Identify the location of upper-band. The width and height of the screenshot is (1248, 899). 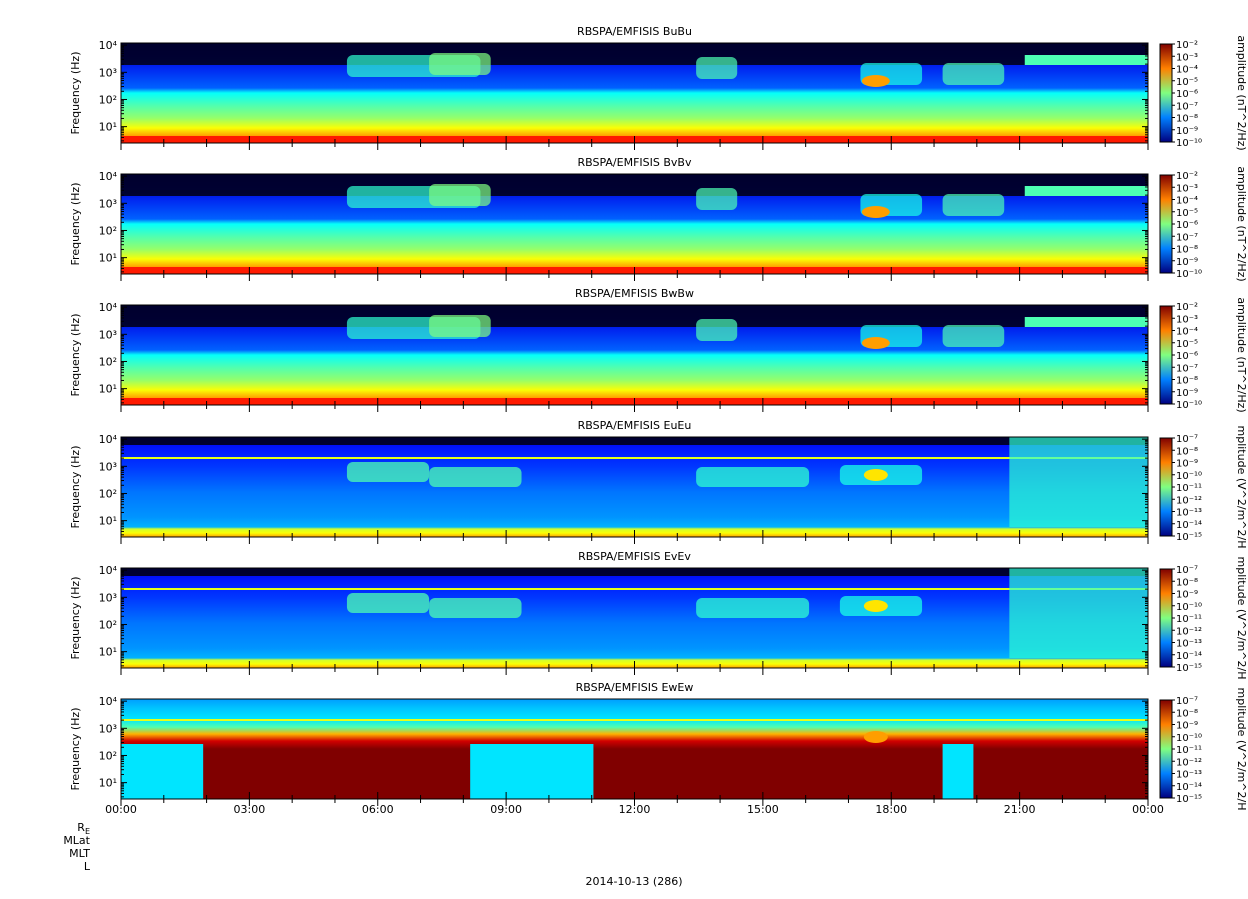
(1086, 322).